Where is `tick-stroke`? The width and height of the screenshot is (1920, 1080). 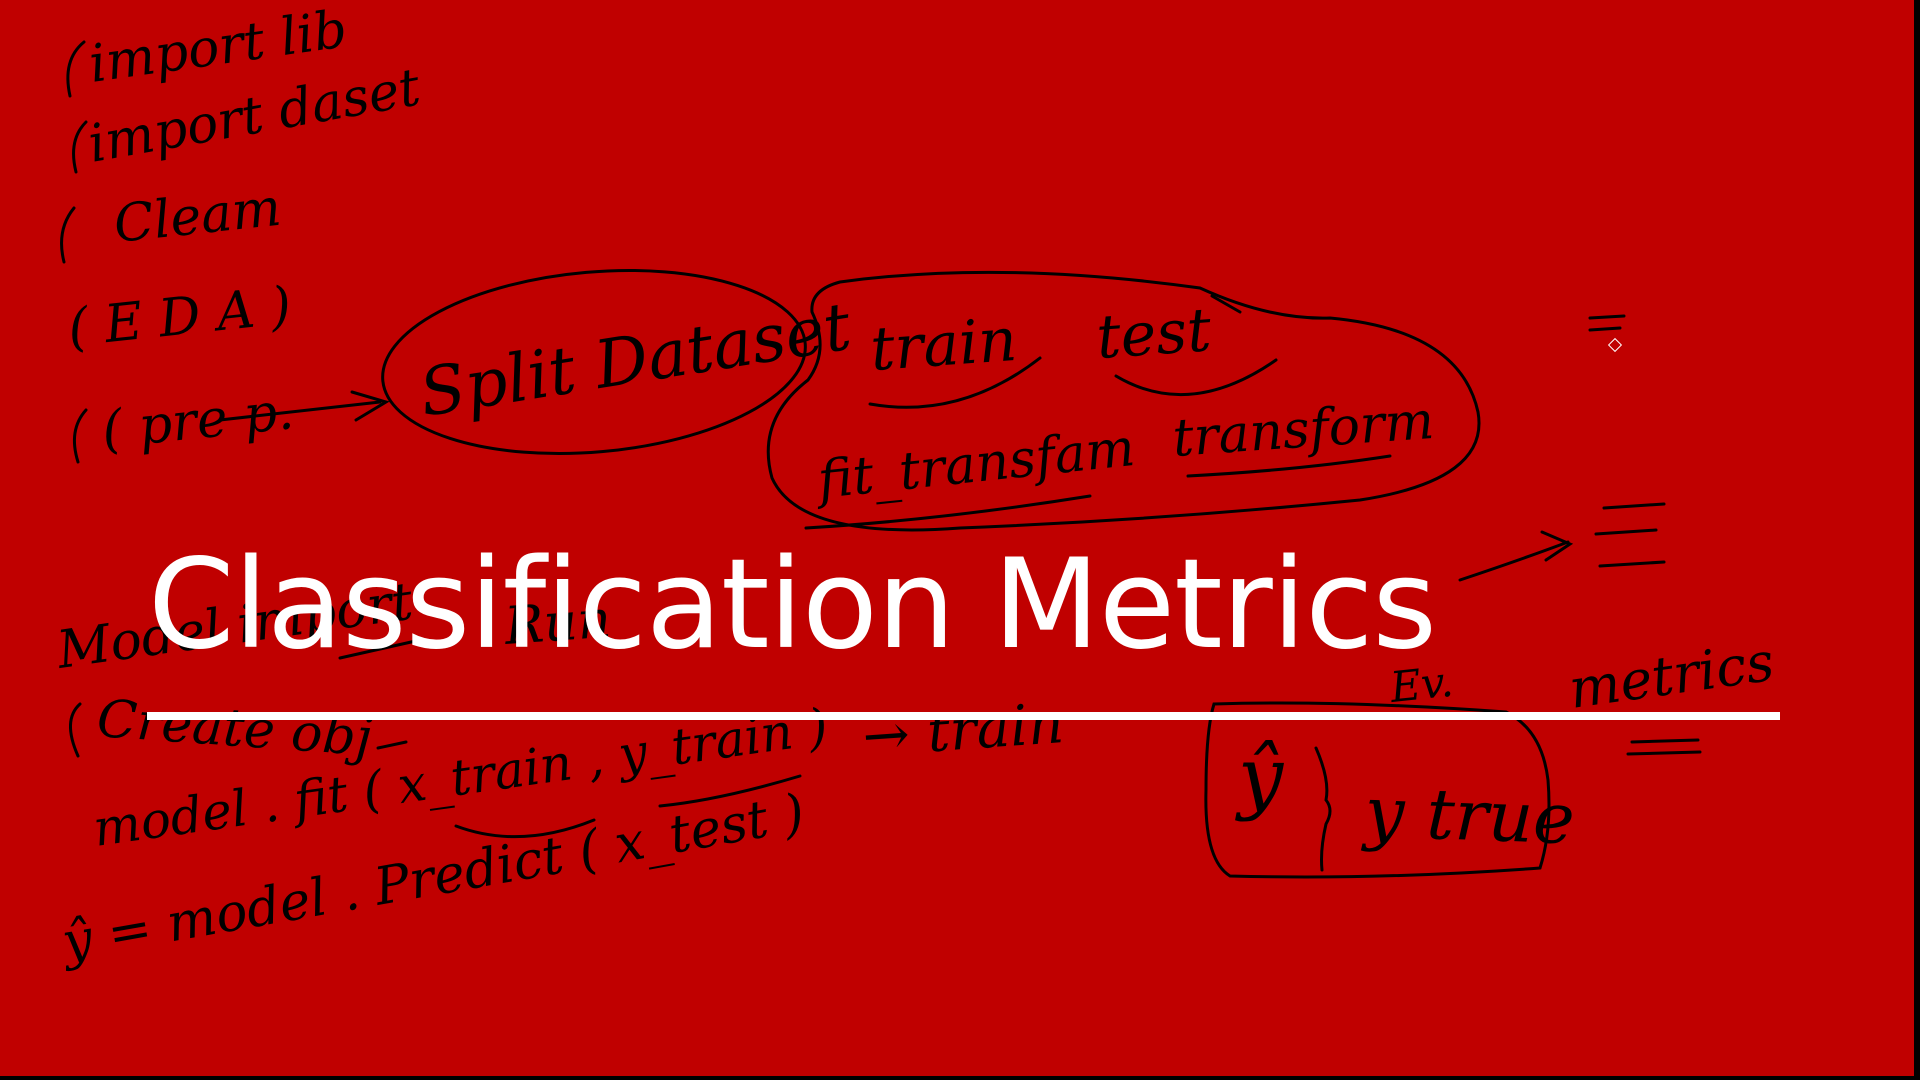 tick-stroke is located at coordinates (1226, 304).